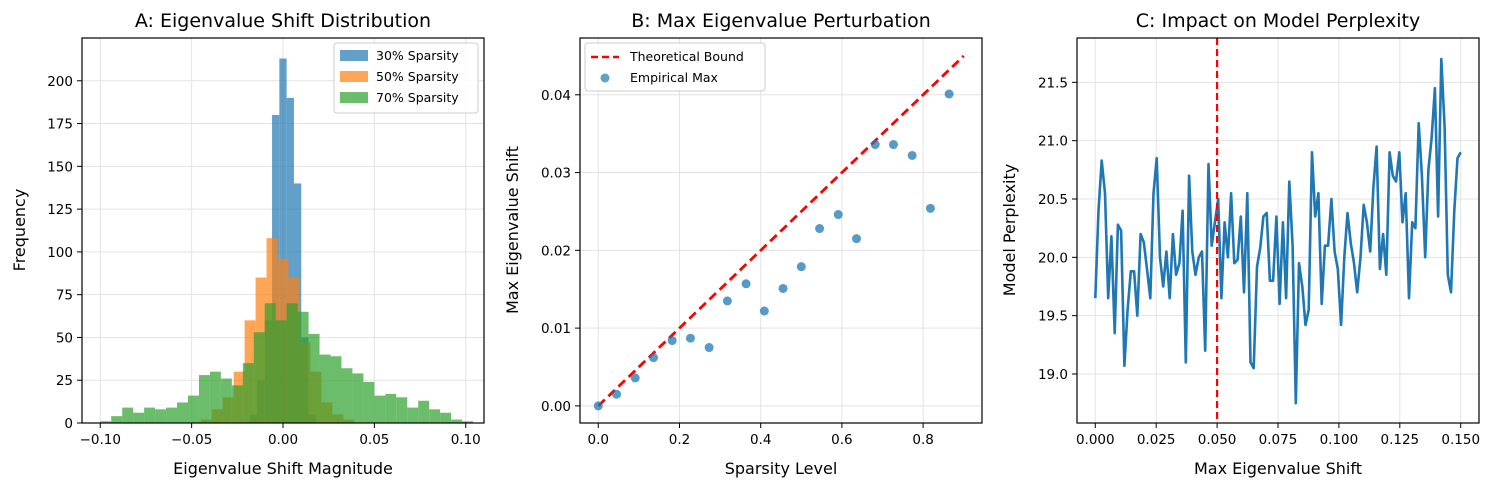 The image size is (1494, 491). Describe the element at coordinates (781, 468) in the screenshot. I see `panel-b-xlabel: Sparsity Level` at that location.